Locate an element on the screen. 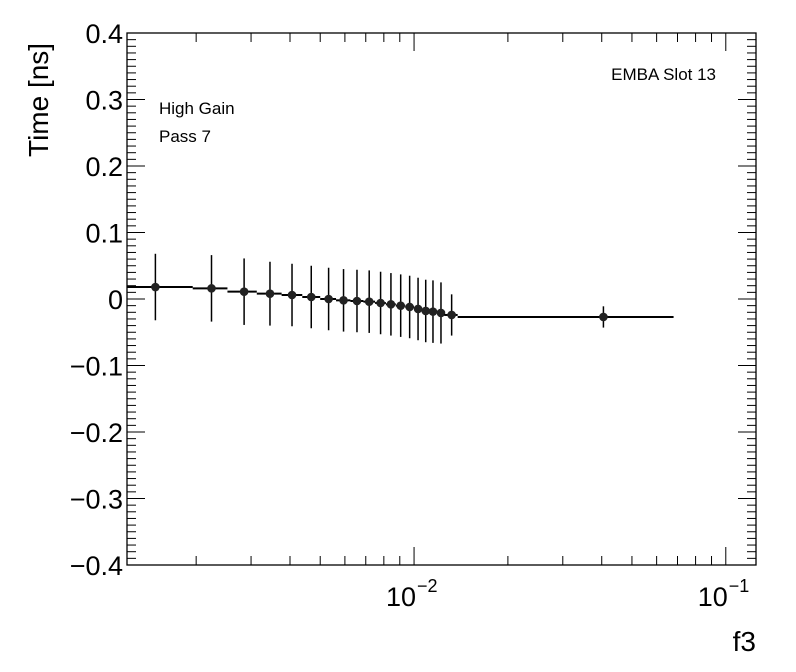 The width and height of the screenshot is (796, 672). y-axis-title: Time [ns] is located at coordinates (38, 100).